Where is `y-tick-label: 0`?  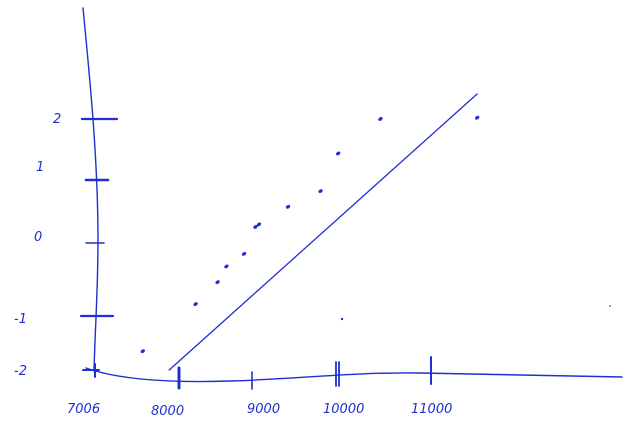 y-tick-label: 0 is located at coordinates (38, 237).